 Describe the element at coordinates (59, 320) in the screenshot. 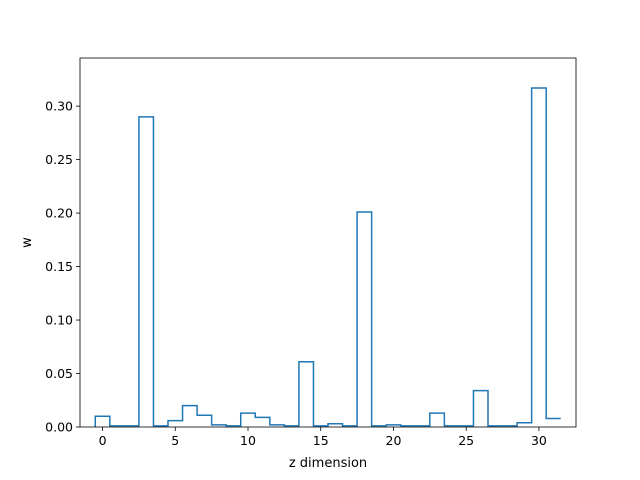

I see `y-tick-label: 0.10` at that location.